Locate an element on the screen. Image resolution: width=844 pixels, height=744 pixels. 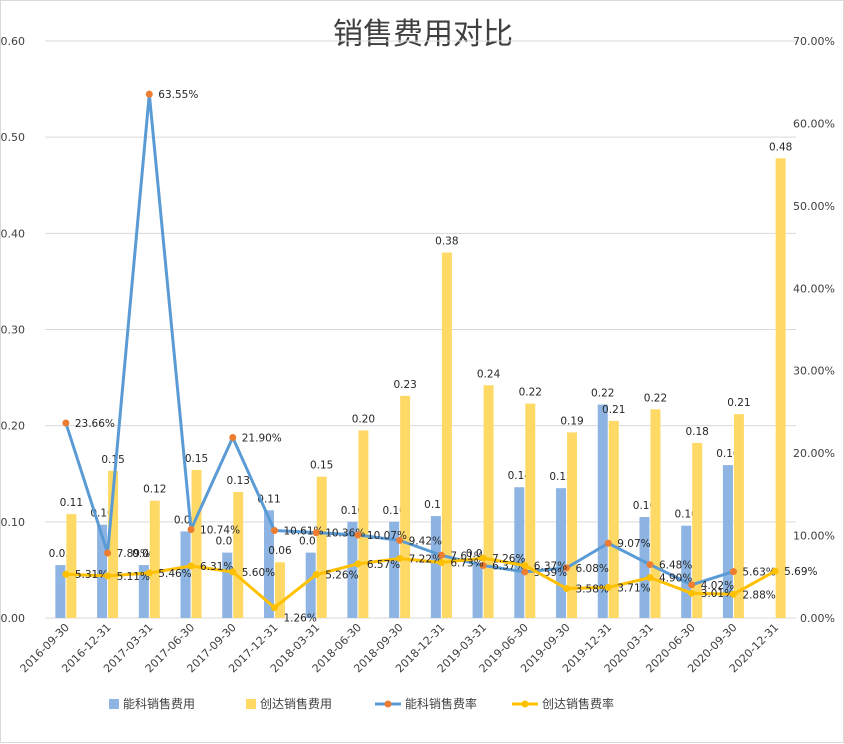
line-data-label: 5.60% is located at coordinates (258, 573).